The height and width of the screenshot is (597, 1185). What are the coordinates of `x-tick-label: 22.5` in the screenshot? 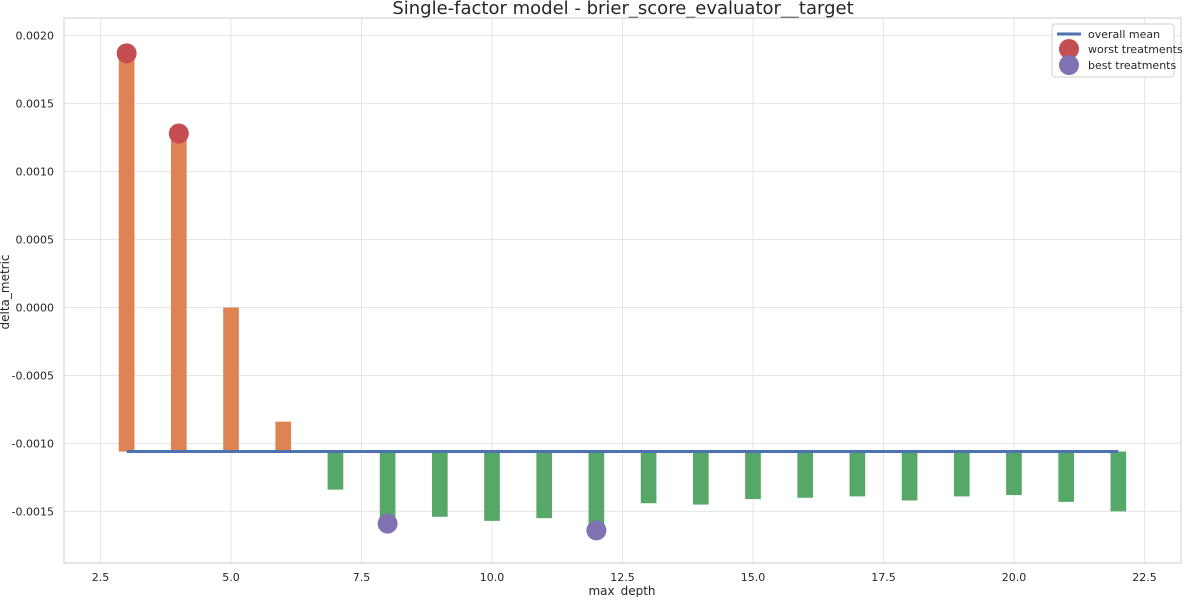 It's located at (1144, 577).